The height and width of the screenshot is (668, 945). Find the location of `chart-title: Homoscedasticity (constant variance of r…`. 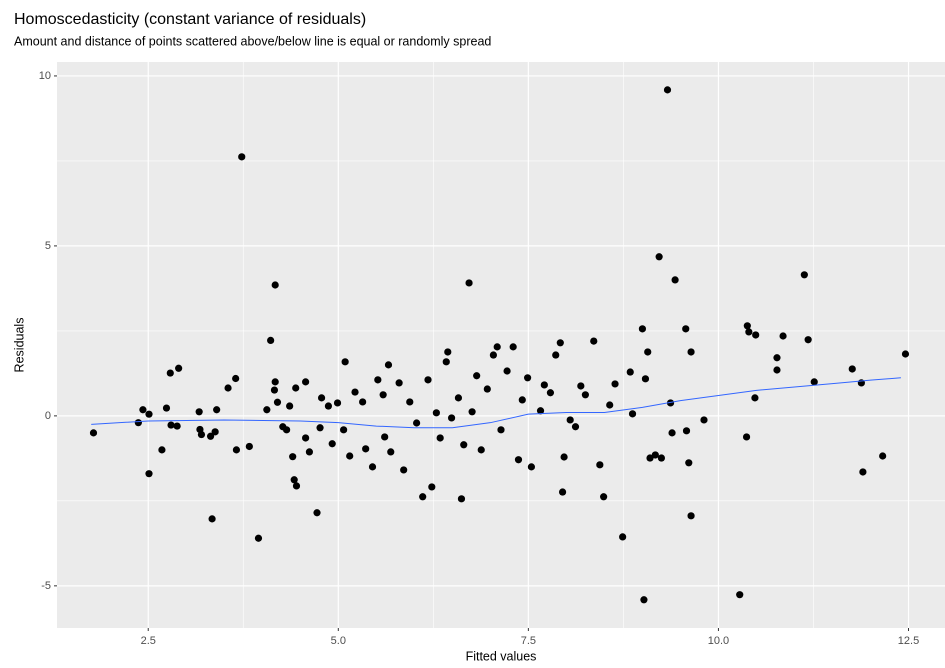

chart-title: Homoscedasticity (constant variance of r… is located at coordinates (190, 19).